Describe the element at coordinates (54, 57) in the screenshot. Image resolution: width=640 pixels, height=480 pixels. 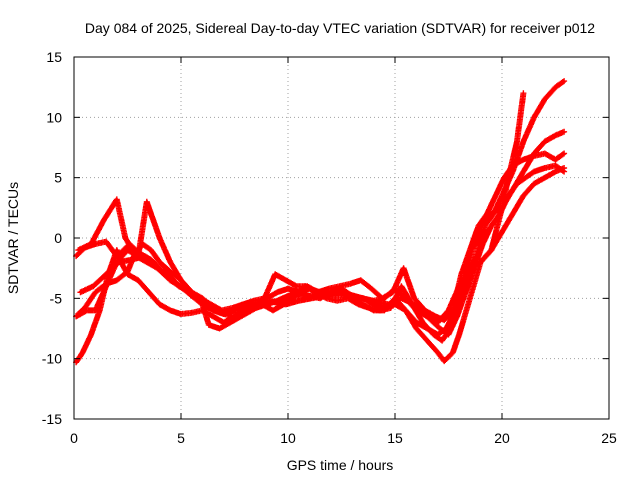
I see `y-tick-label: 15` at that location.